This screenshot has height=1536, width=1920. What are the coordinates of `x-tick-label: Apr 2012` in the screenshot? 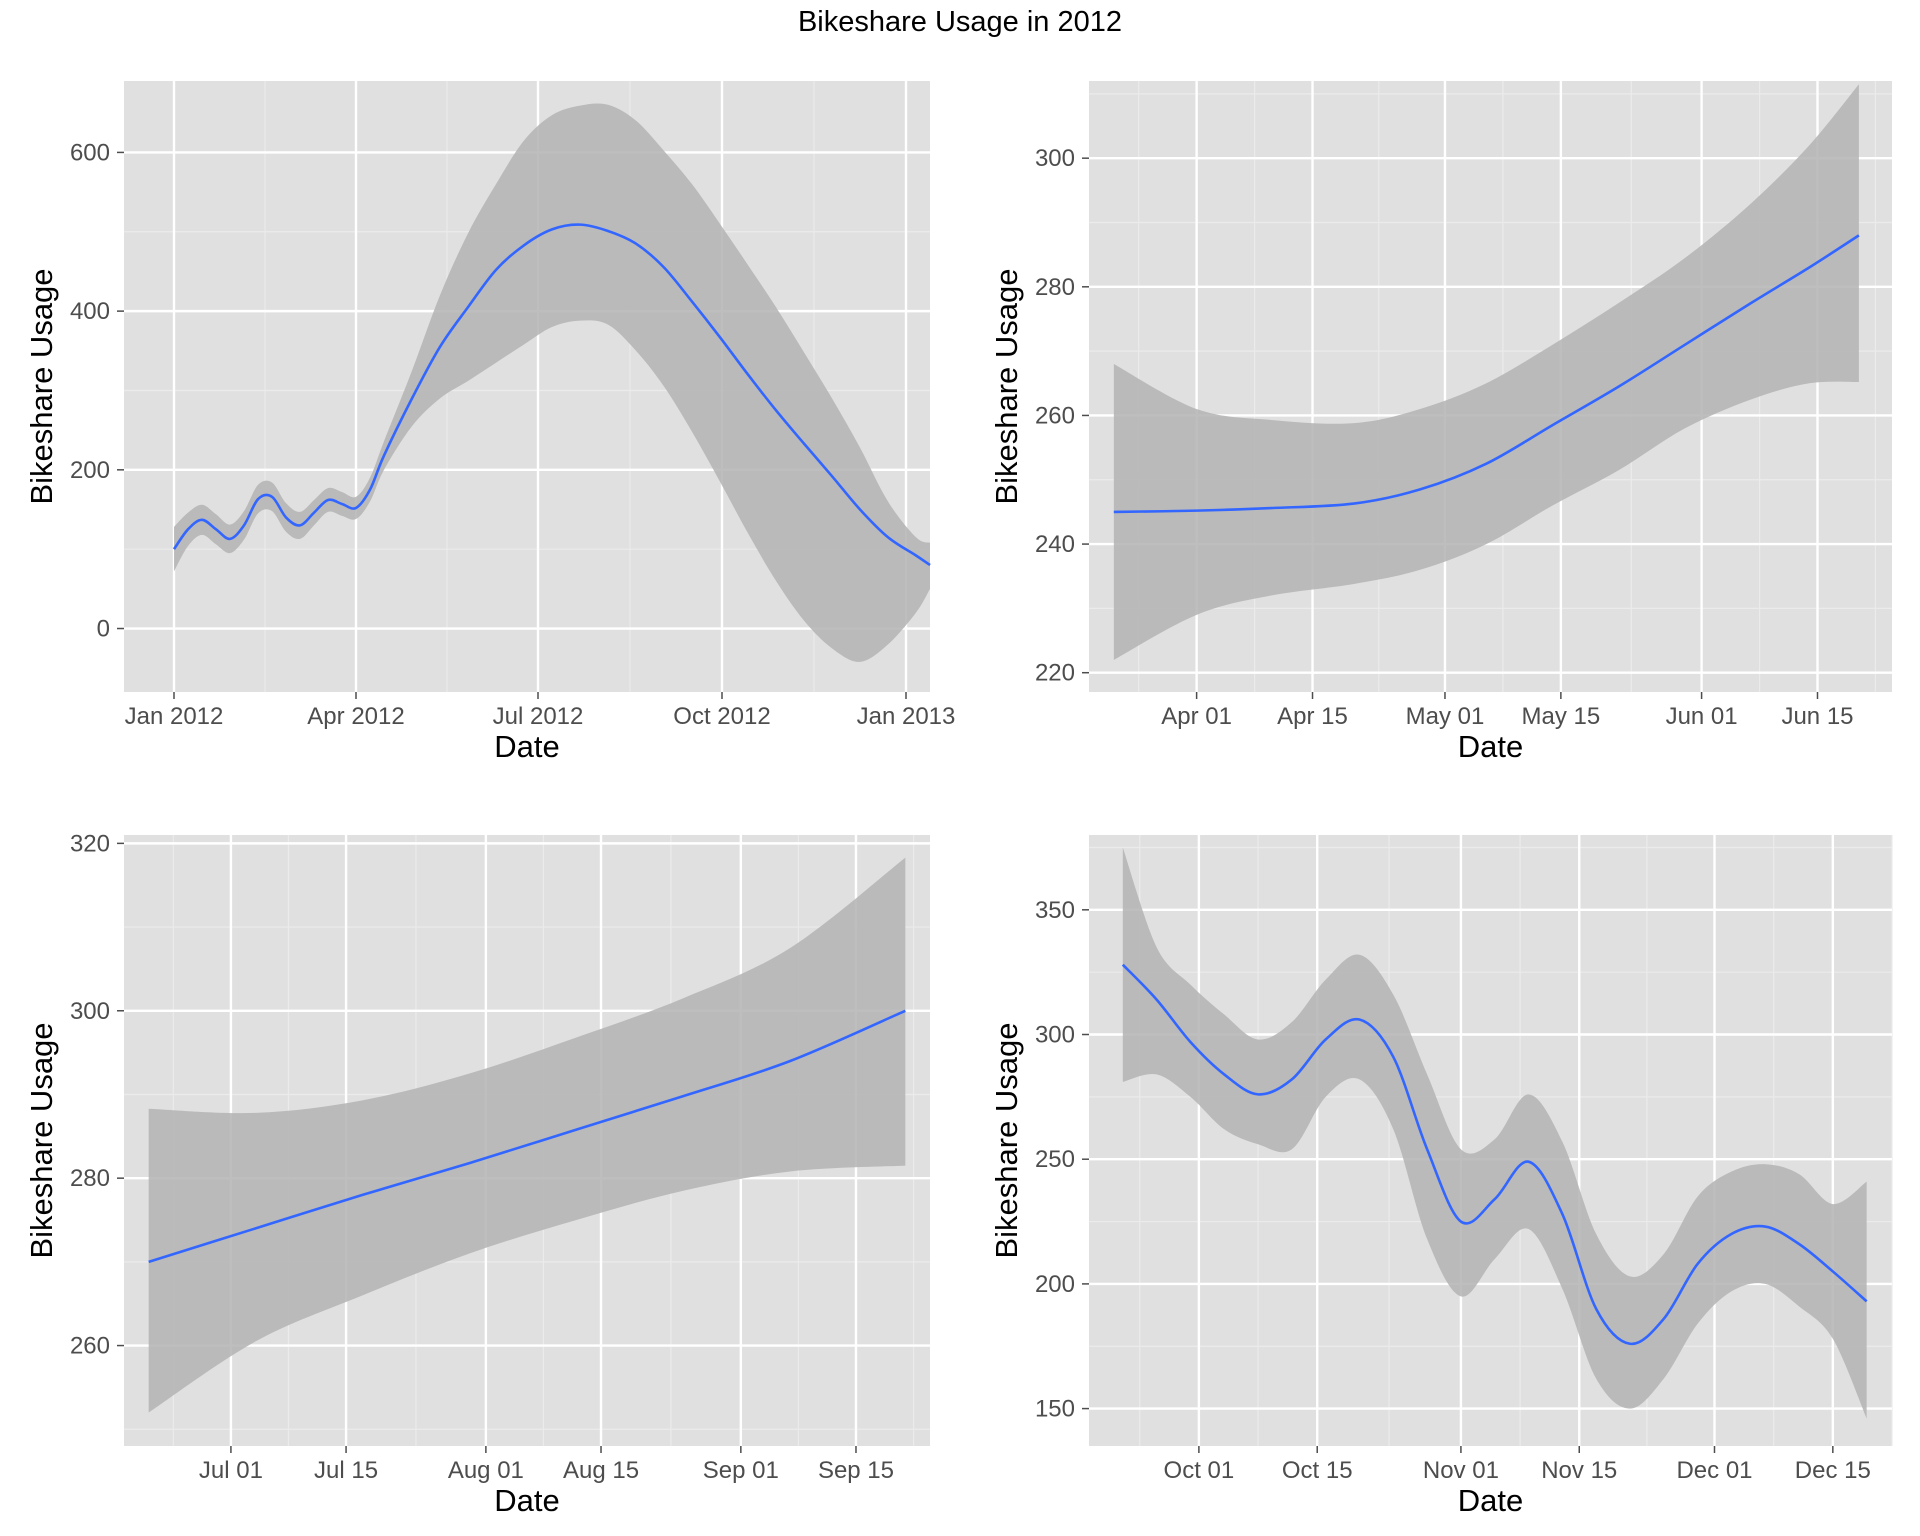 It's located at (355, 716).